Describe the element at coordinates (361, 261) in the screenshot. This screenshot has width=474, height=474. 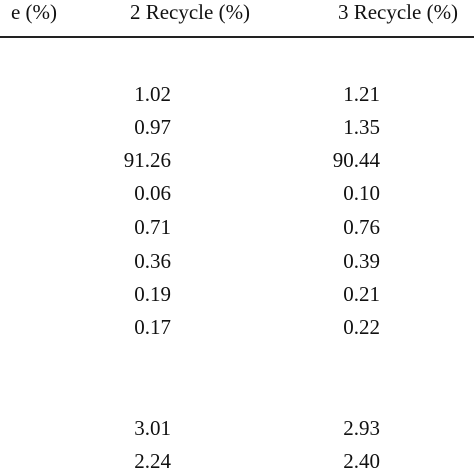
I see `table-cell: 0.39` at that location.